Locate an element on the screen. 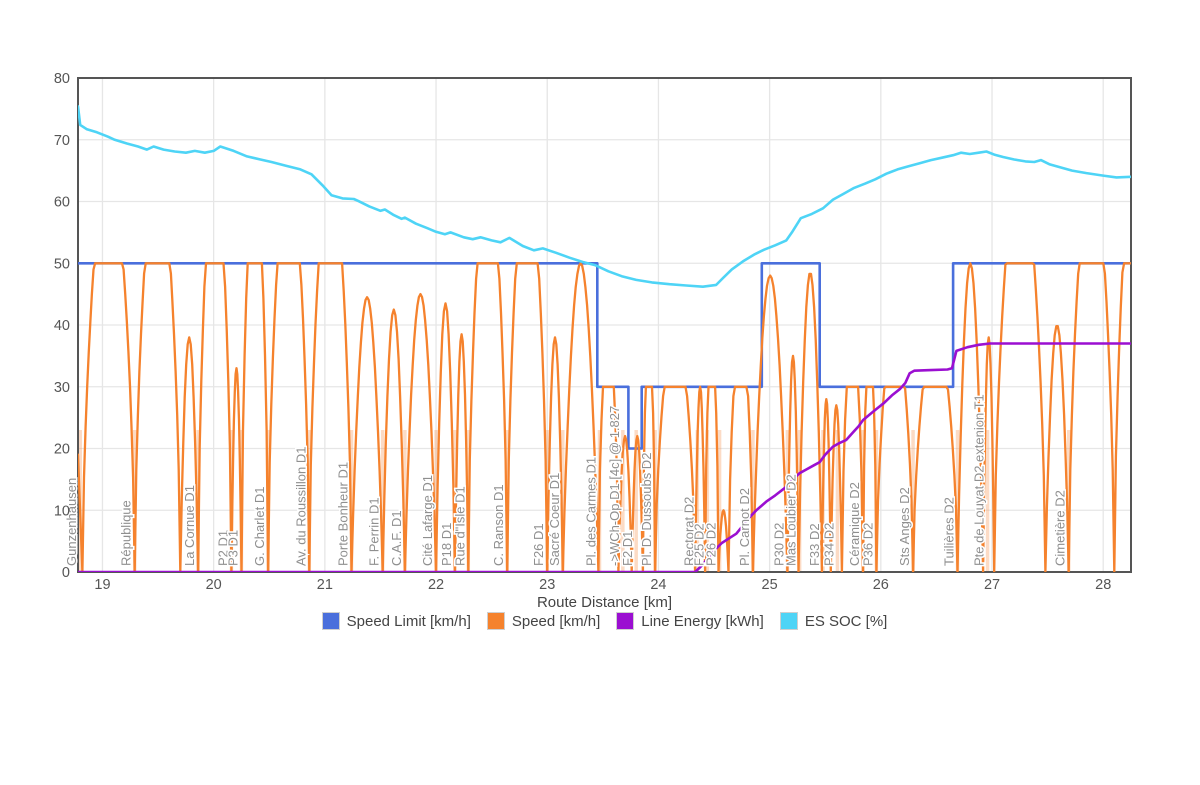 The height and width of the screenshot is (785, 1200). legend-swatch-es-soc is located at coordinates (788, 621).